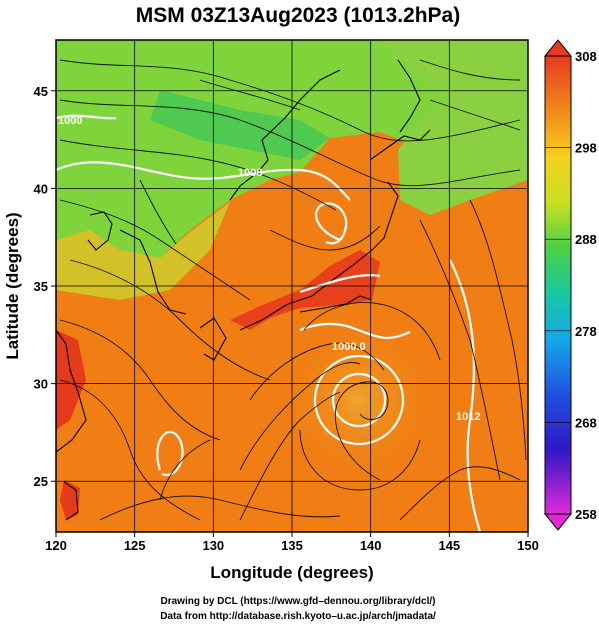 Image resolution: width=599 pixels, height=625 pixels. What do you see at coordinates (586, 56) in the screenshot?
I see `colorbar-tick-label: 308` at bounding box center [586, 56].